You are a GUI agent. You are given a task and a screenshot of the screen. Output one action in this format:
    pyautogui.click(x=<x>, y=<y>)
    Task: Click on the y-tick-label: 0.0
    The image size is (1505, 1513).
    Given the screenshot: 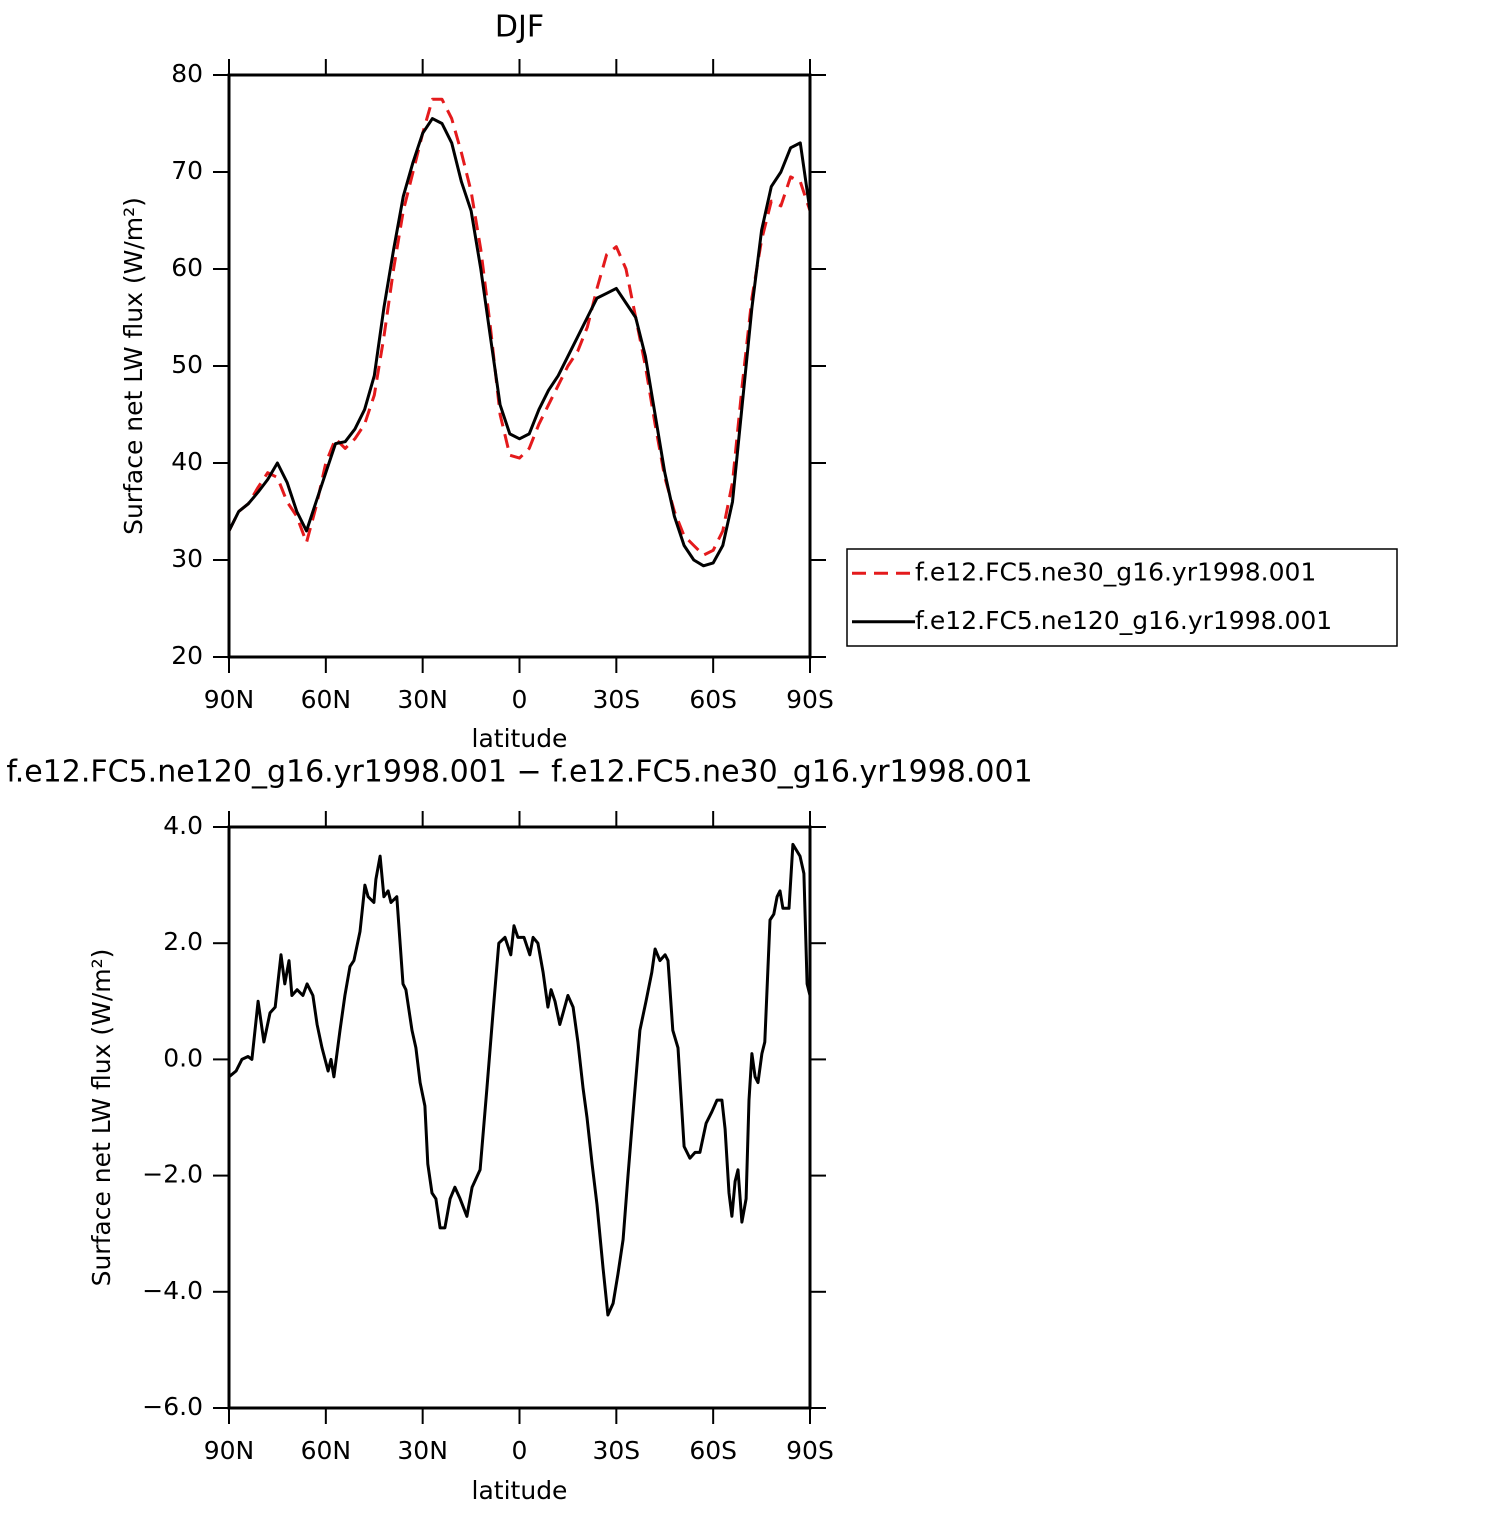 What is the action you would take?
    pyautogui.click(x=183, y=1057)
    